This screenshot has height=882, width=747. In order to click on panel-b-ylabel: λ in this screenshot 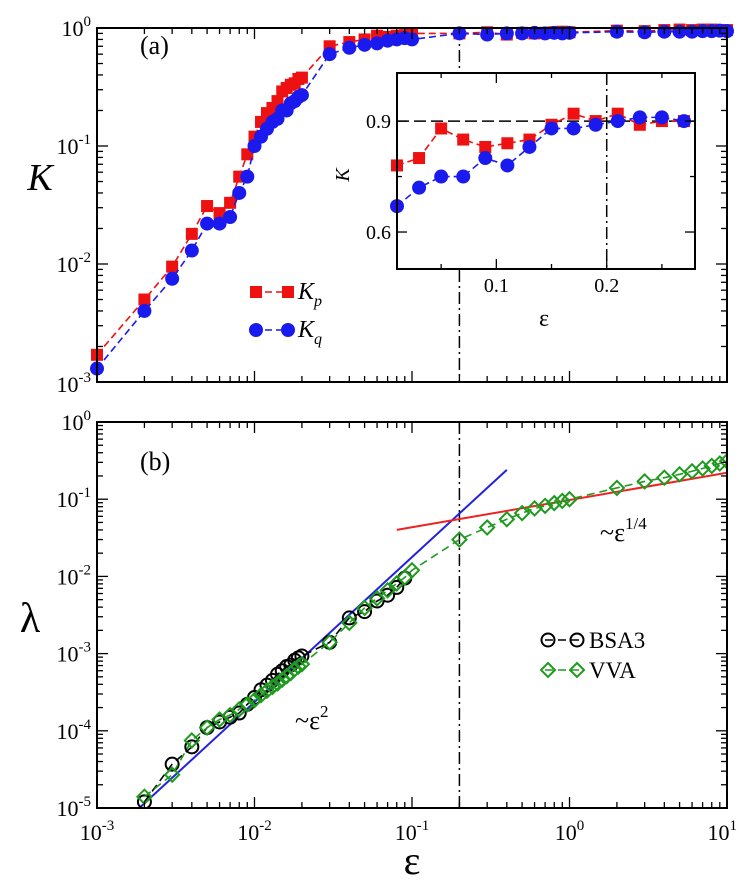, I will do `click(30, 619)`.